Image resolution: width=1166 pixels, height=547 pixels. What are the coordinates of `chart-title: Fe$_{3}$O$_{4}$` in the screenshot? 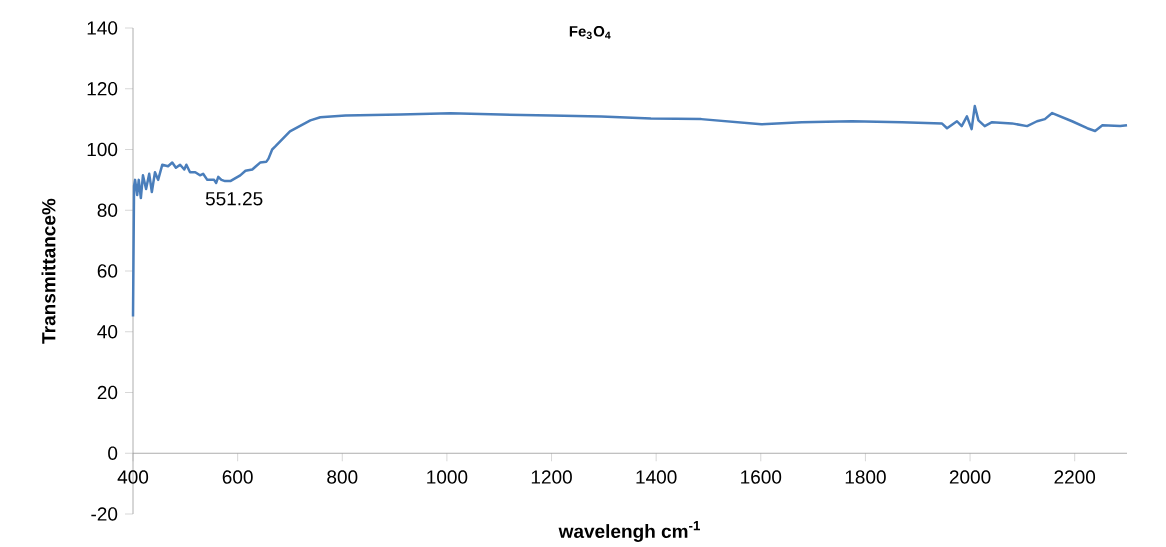 It's located at (590, 32).